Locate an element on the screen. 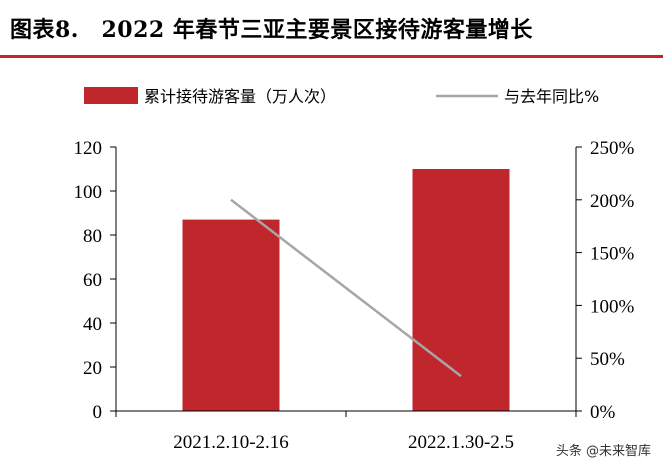 This screenshot has height=469, width=663. left-tick-label: 0 is located at coordinates (98, 412).